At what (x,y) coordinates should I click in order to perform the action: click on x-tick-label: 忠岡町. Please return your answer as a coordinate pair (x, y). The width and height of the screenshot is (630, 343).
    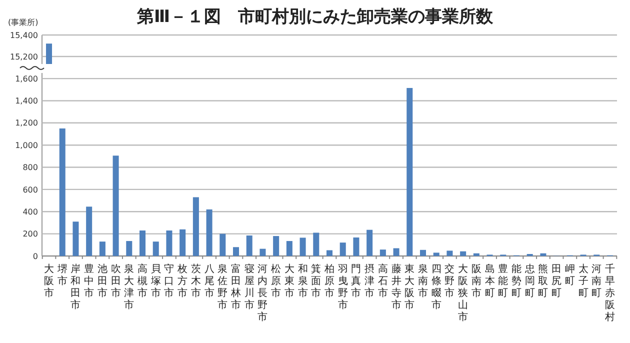
    Looking at the image, I should click on (529, 281).